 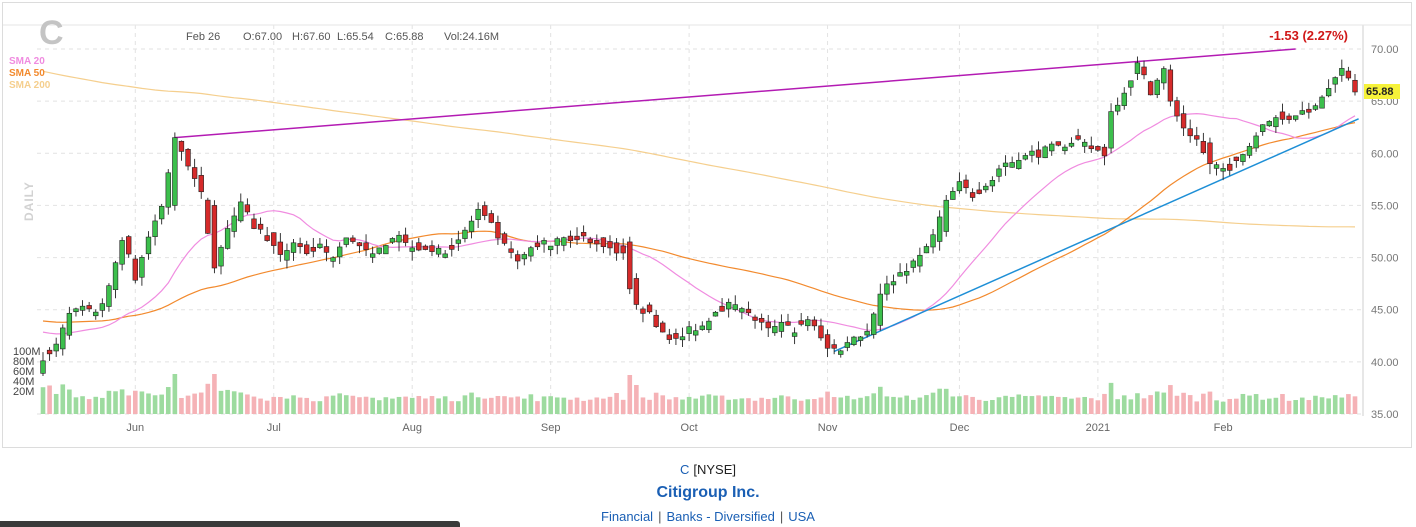 What do you see at coordinates (1385, 363) in the screenshot?
I see `y-tick-label: 40.00` at bounding box center [1385, 363].